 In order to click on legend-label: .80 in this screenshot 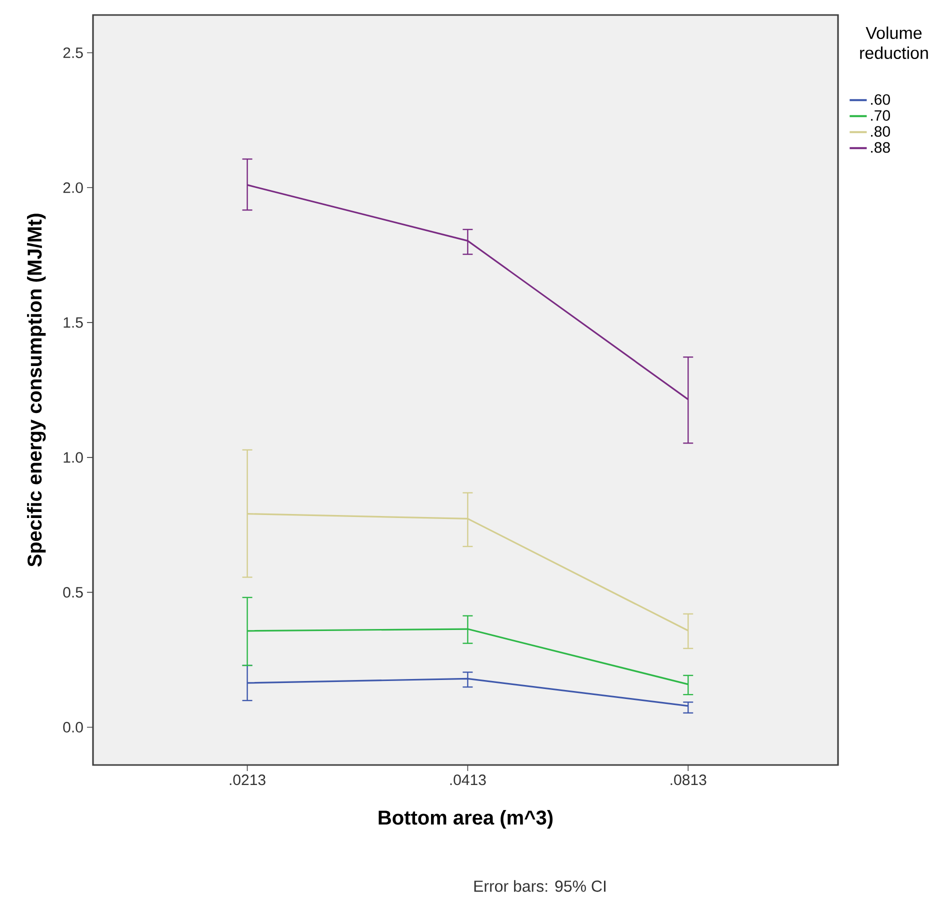, I will do `click(880, 131)`.